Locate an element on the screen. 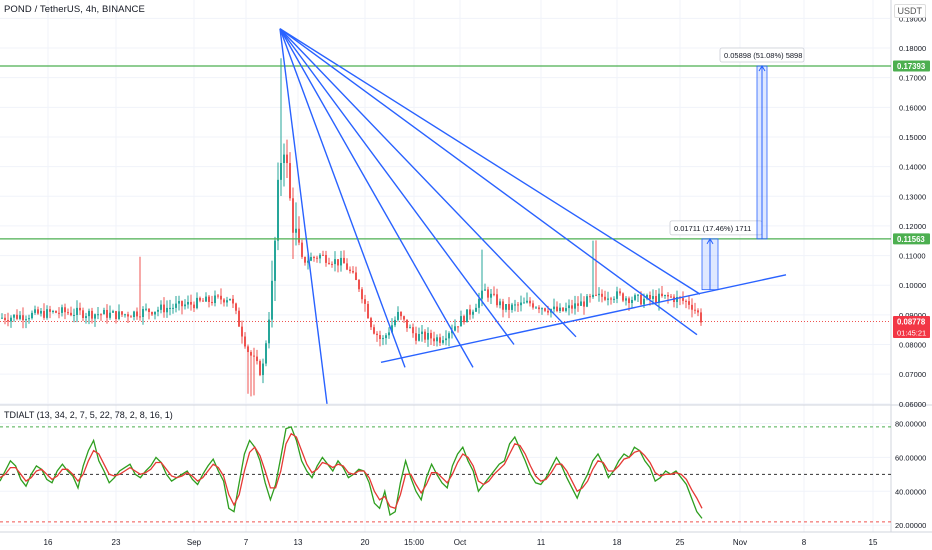  time-tick-label: 15:00 is located at coordinates (414, 542).